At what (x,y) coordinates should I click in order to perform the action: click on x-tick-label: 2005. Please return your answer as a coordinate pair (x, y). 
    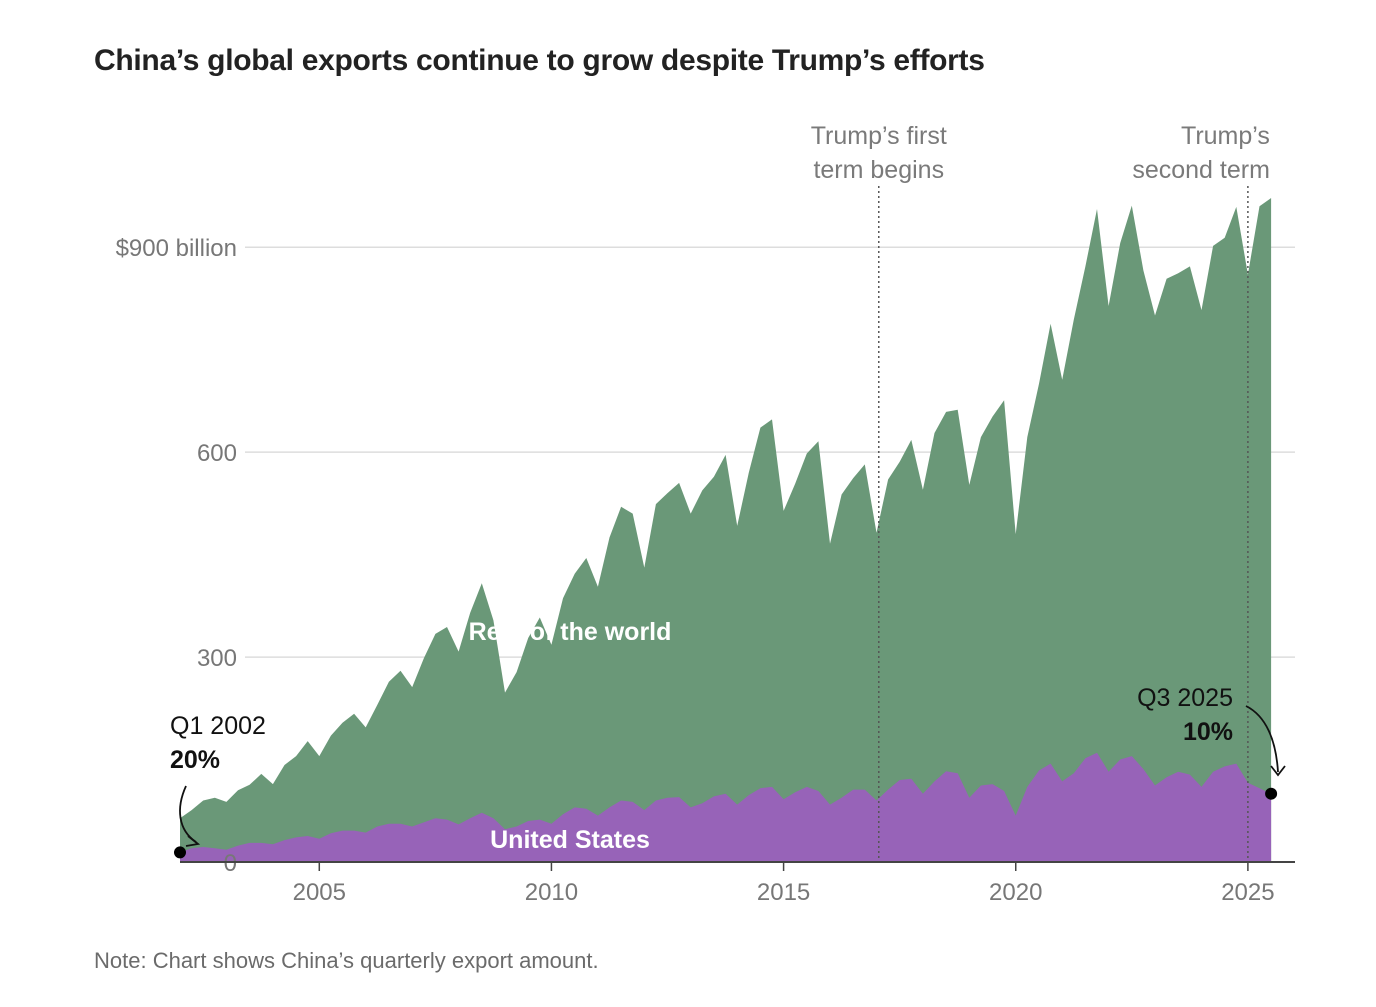
    Looking at the image, I should click on (319, 892).